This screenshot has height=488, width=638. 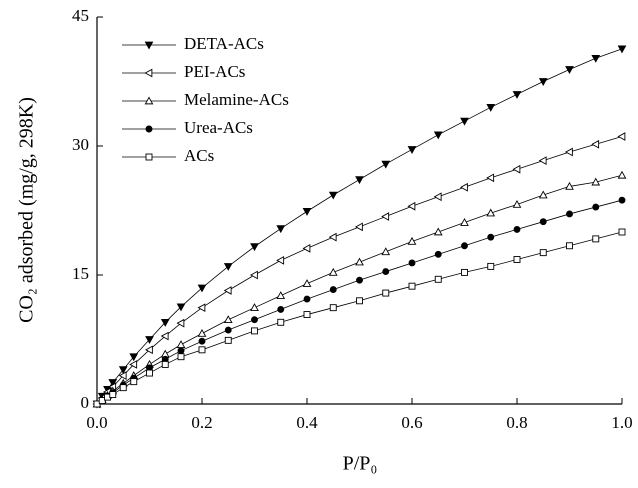 I want to click on x-tick-label: 0.4, so click(x=307, y=422).